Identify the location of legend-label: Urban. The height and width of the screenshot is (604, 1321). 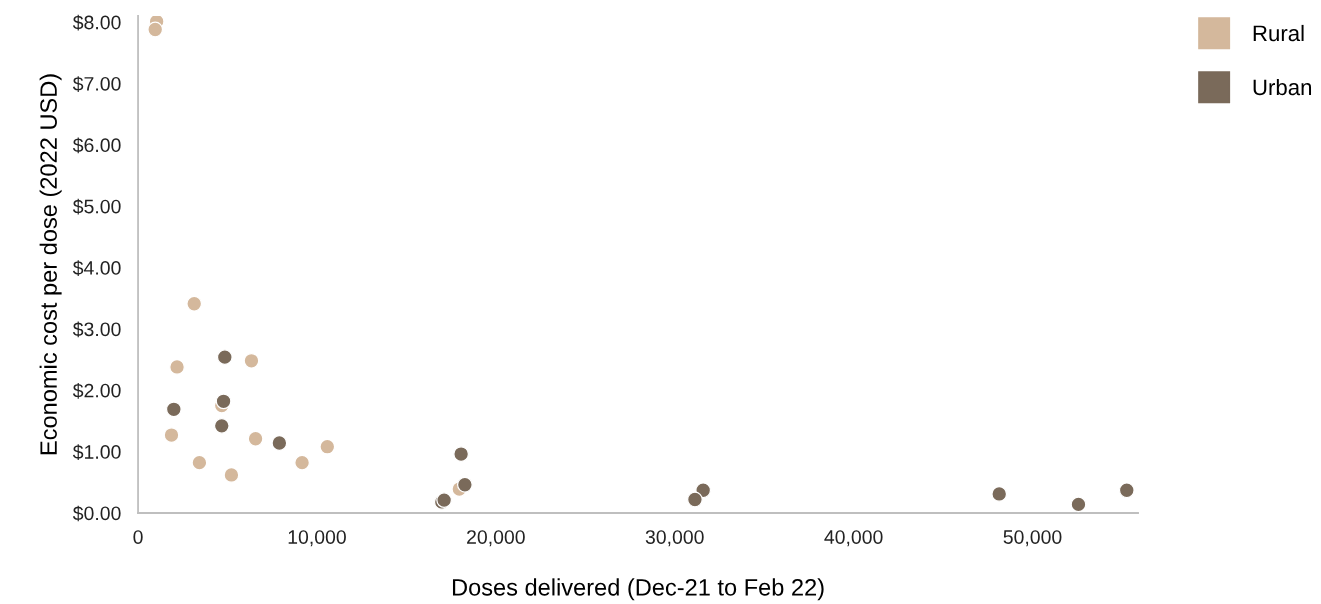
(1282, 87).